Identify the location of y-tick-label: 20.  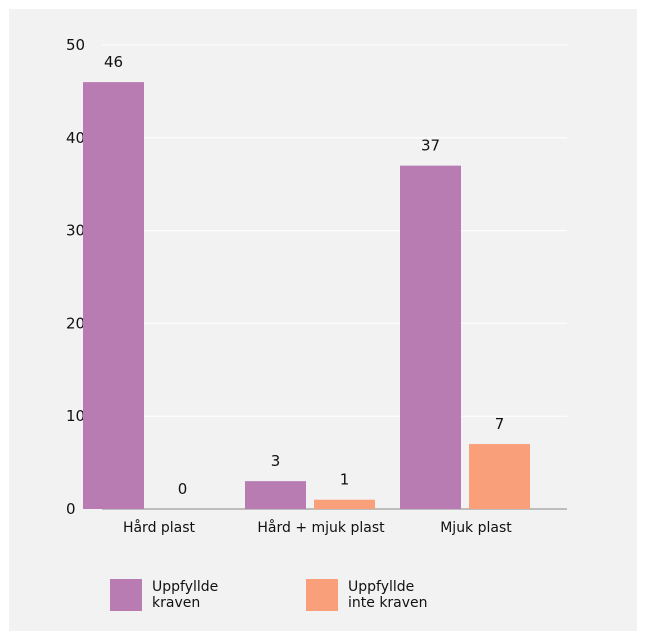
(75, 323).